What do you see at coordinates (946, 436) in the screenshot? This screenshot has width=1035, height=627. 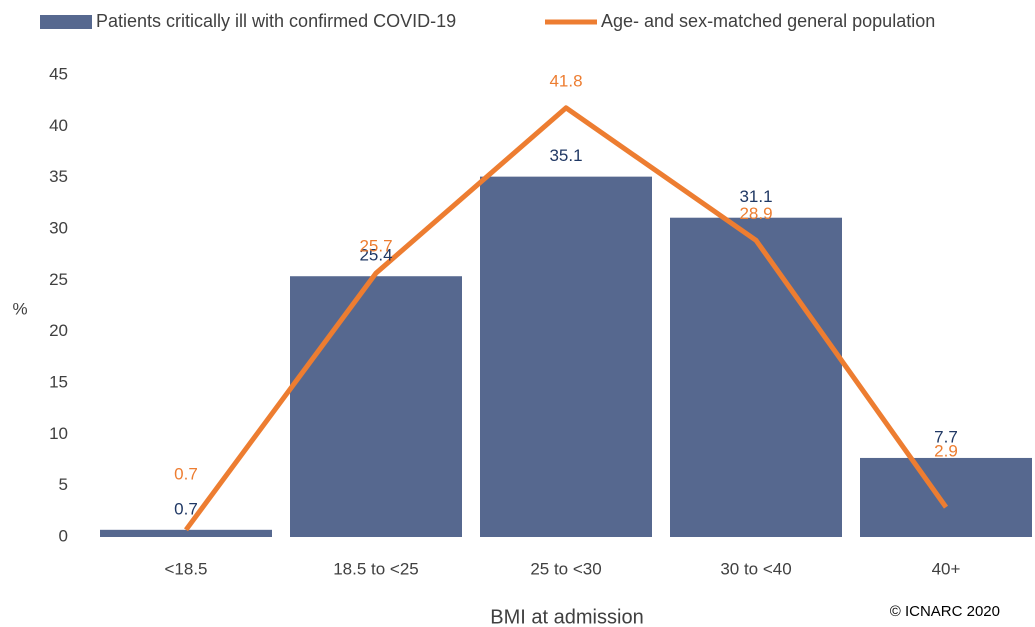 I see `data-label: 7.7` at bounding box center [946, 436].